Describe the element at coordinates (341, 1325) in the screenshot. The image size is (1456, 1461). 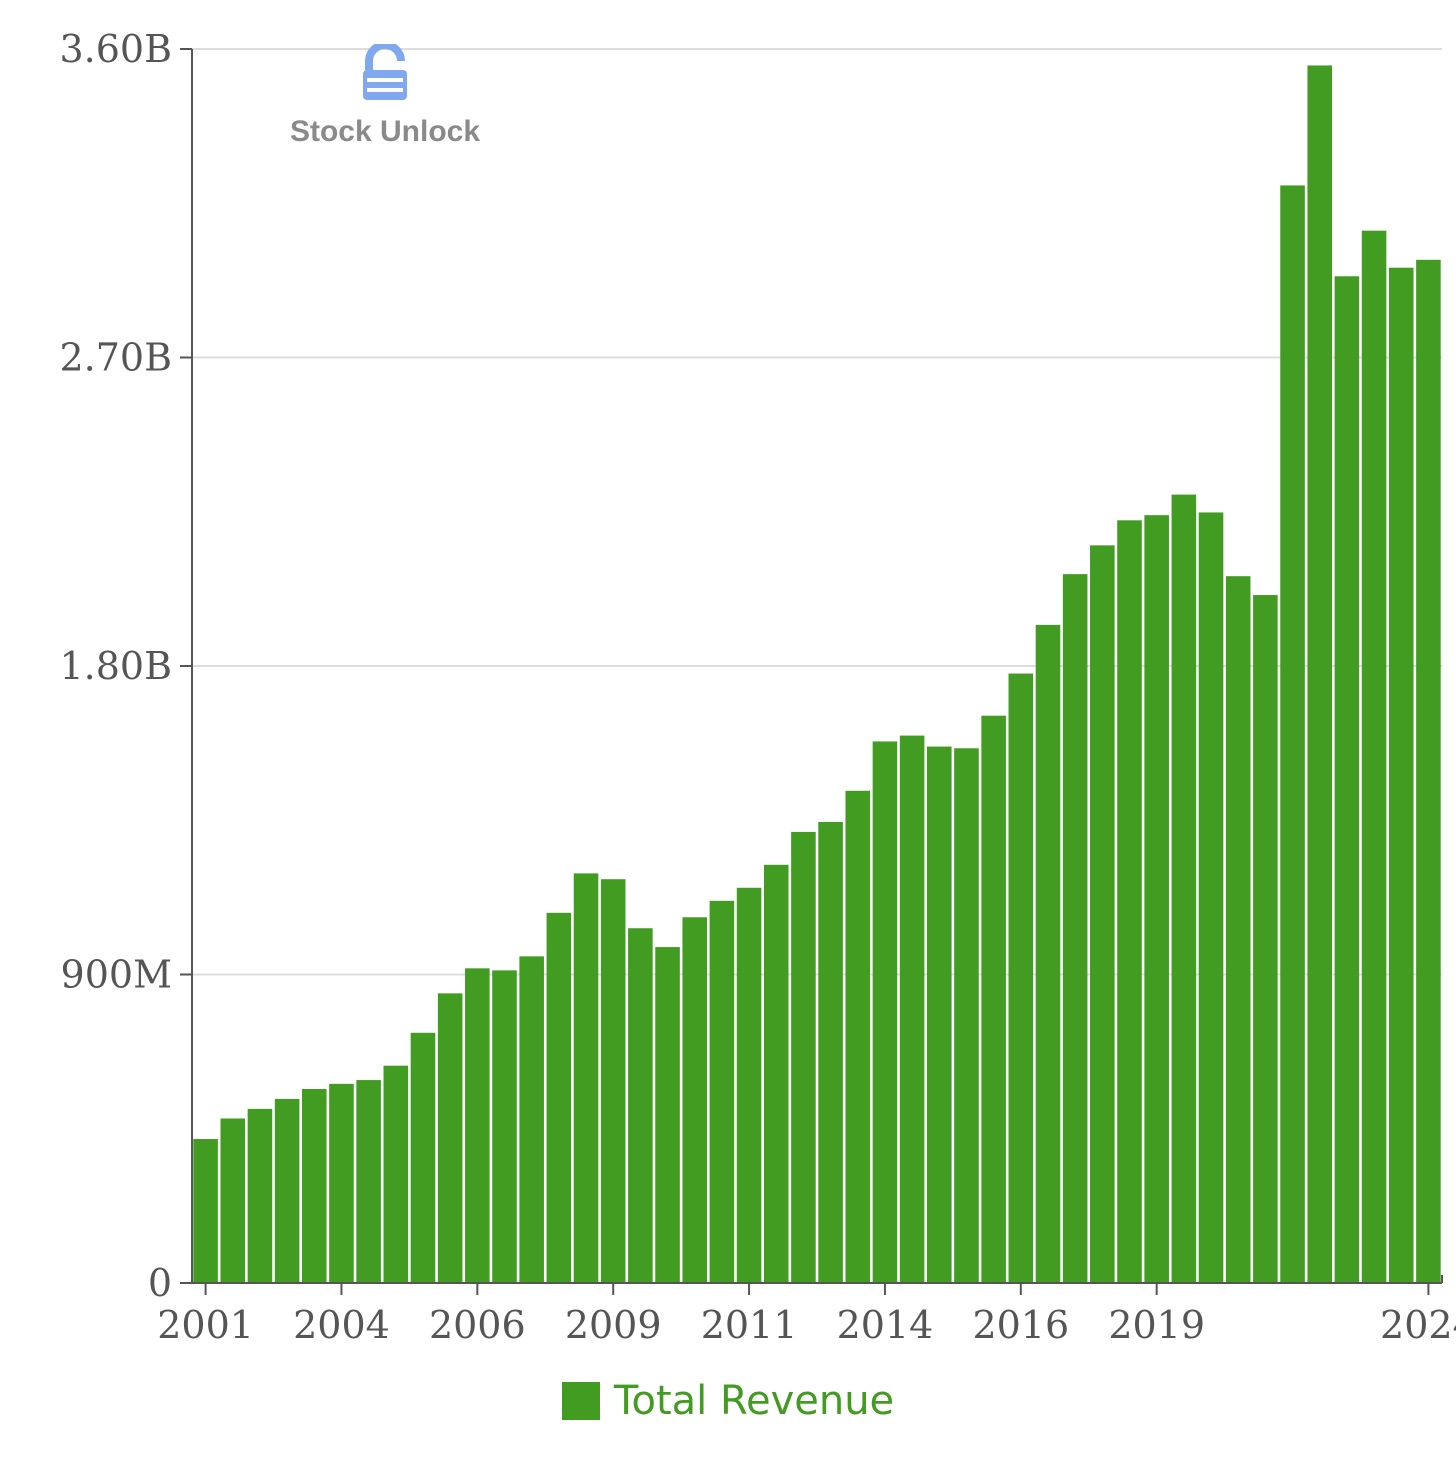
I see `x-tick-label: 2004` at that location.